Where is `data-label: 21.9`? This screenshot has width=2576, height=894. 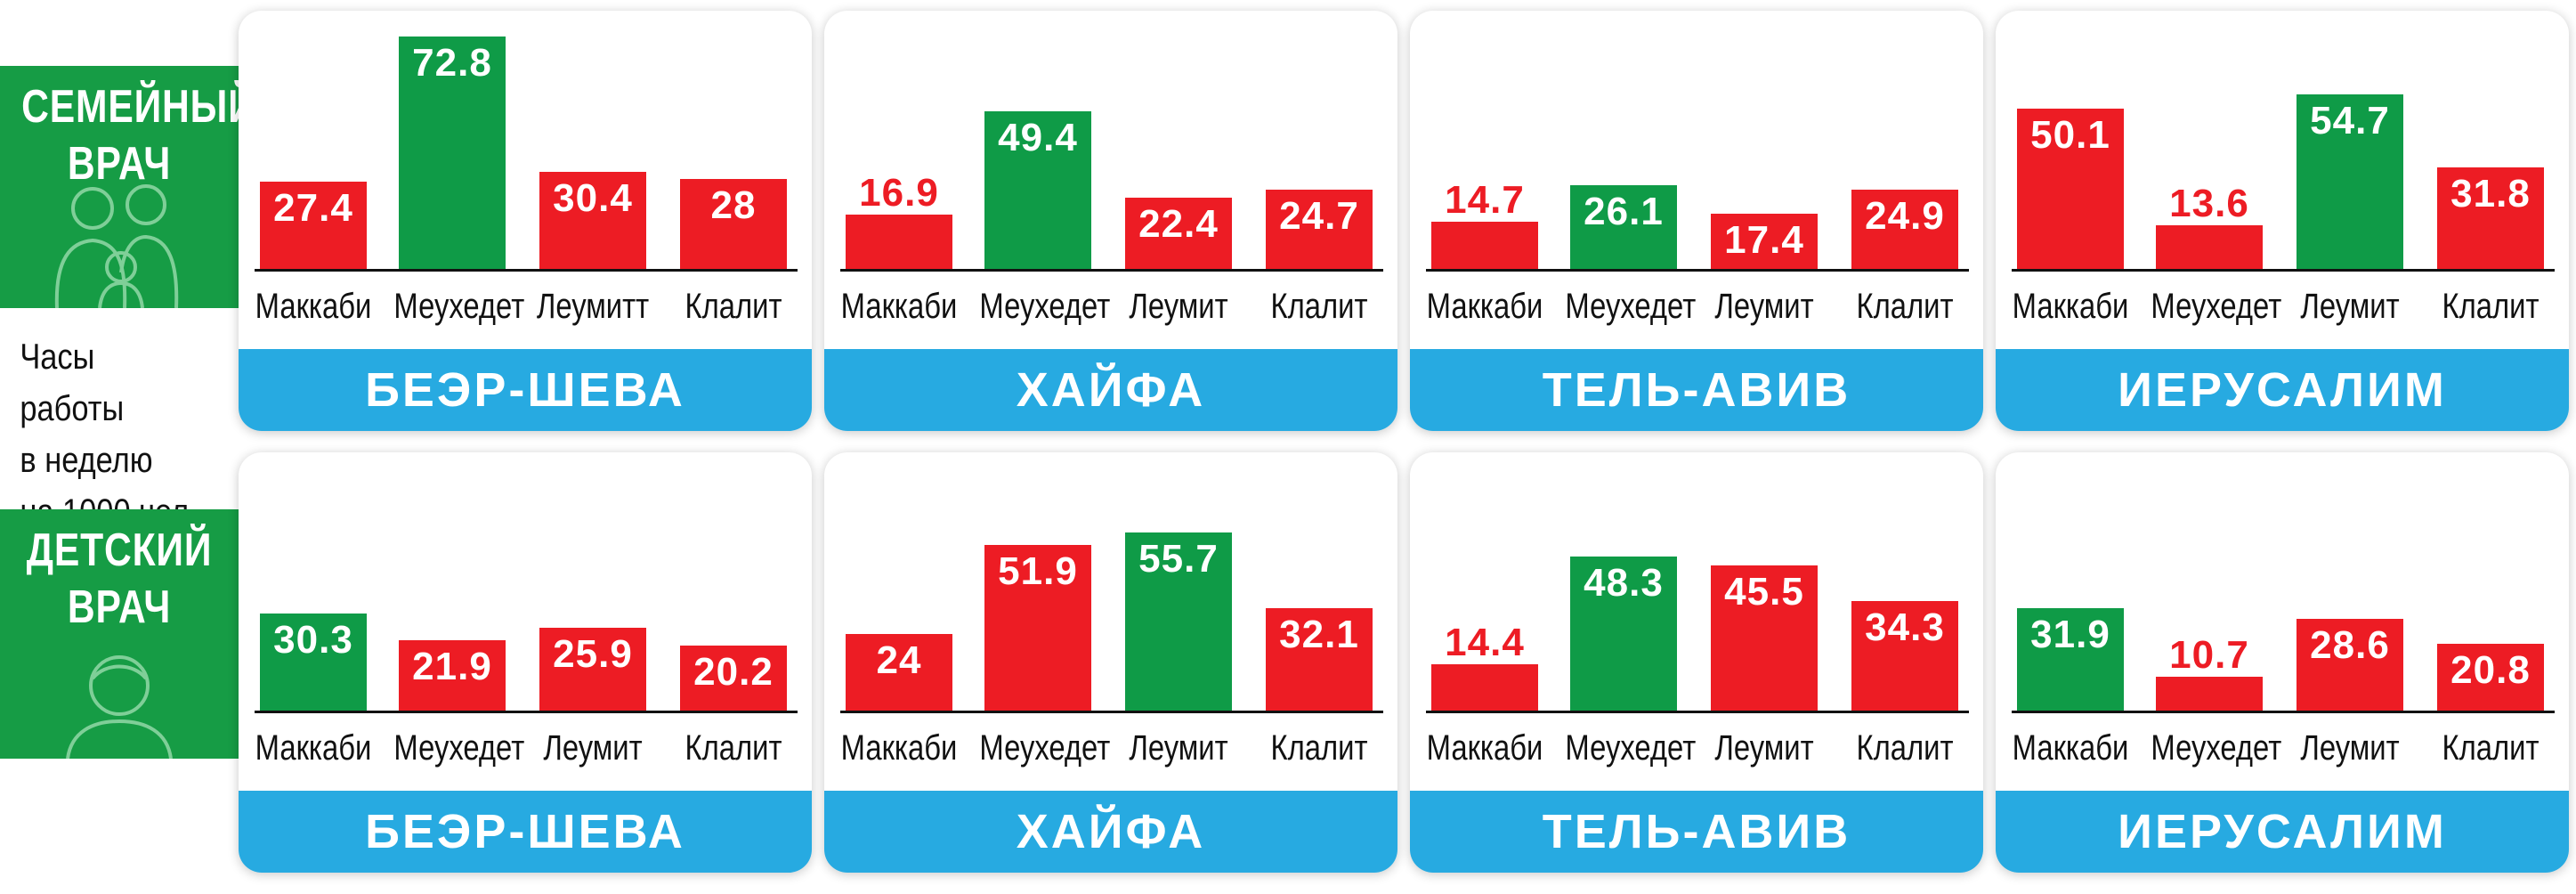
data-label: 21.9 is located at coordinates (452, 667).